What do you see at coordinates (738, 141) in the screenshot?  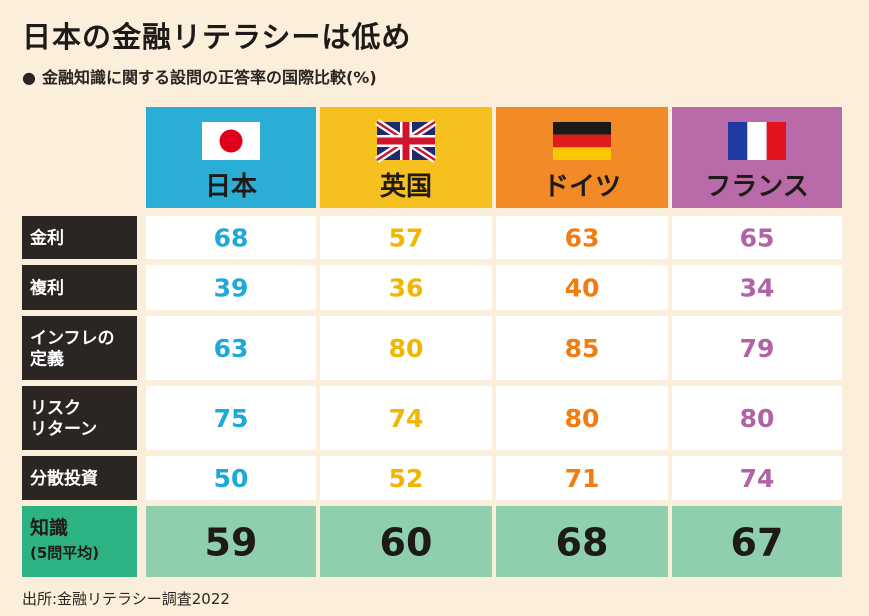 I see `france-flag-icon` at bounding box center [738, 141].